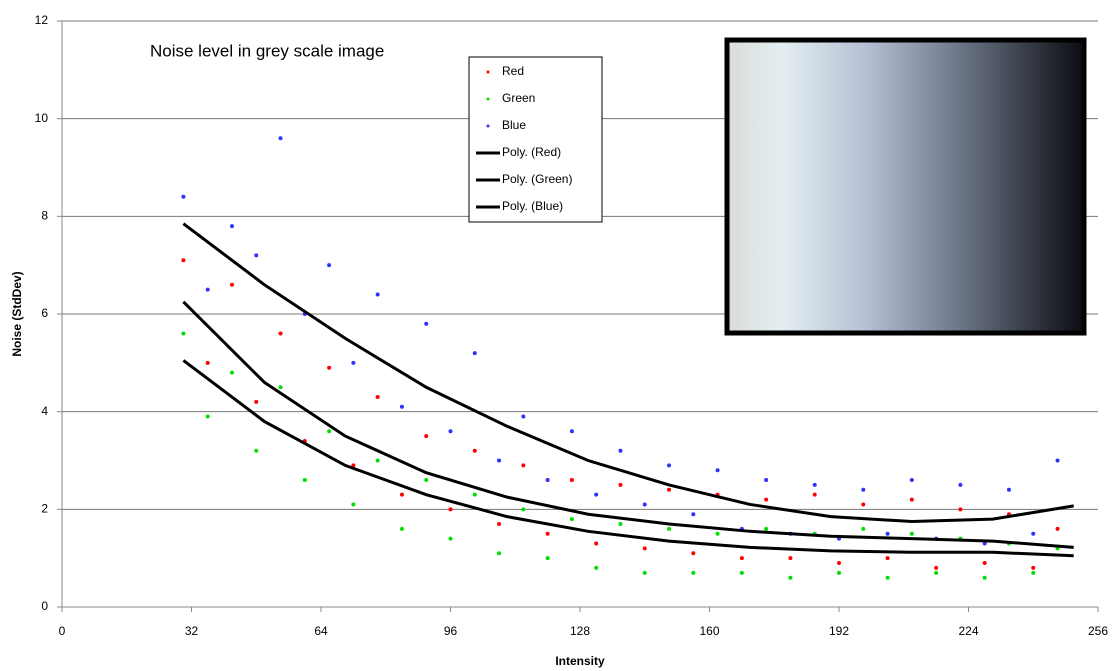  What do you see at coordinates (44, 216) in the screenshot?
I see `y-tick-label: 8` at bounding box center [44, 216].